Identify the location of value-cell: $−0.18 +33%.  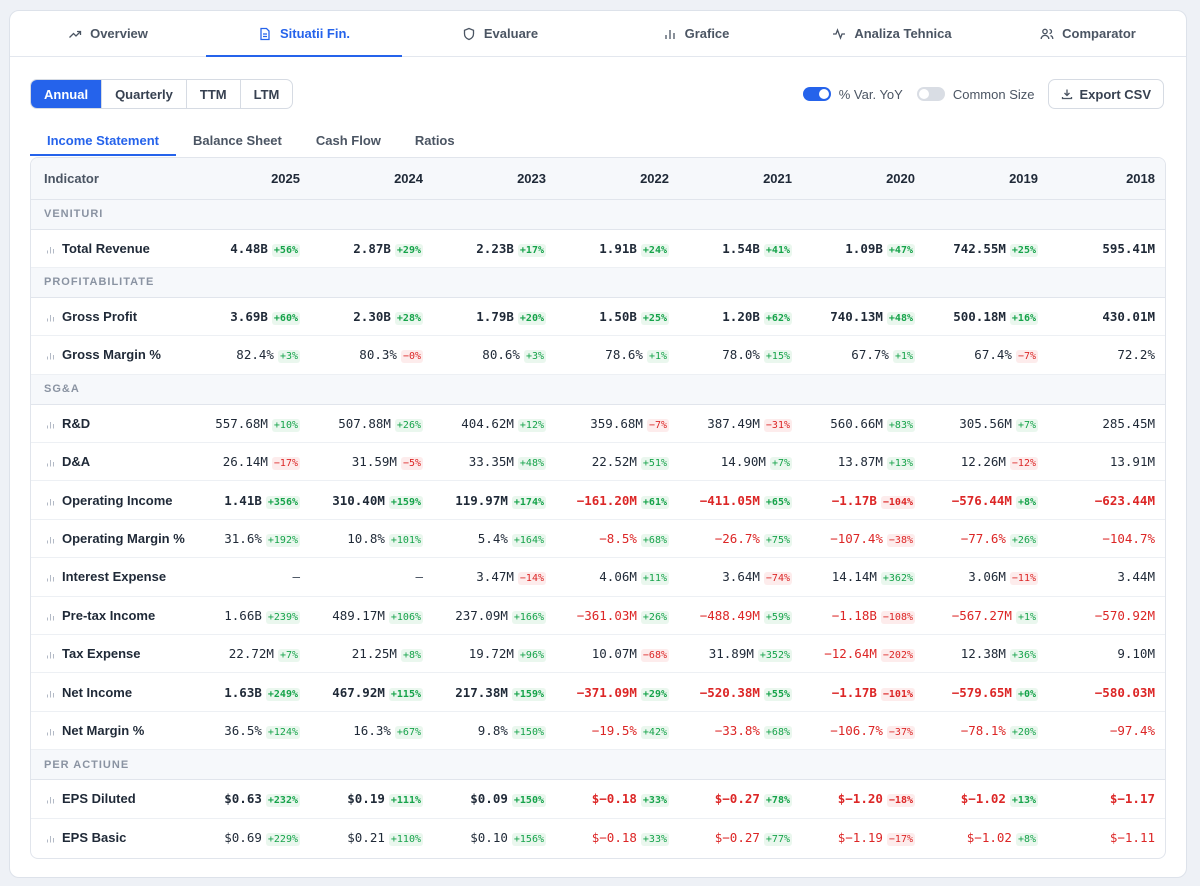
(619, 799).